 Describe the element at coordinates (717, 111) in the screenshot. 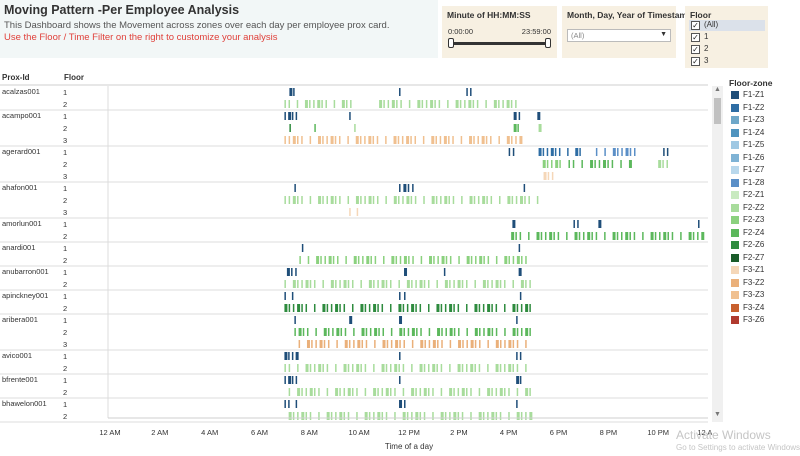

I see `scrollbar-thumb` at that location.